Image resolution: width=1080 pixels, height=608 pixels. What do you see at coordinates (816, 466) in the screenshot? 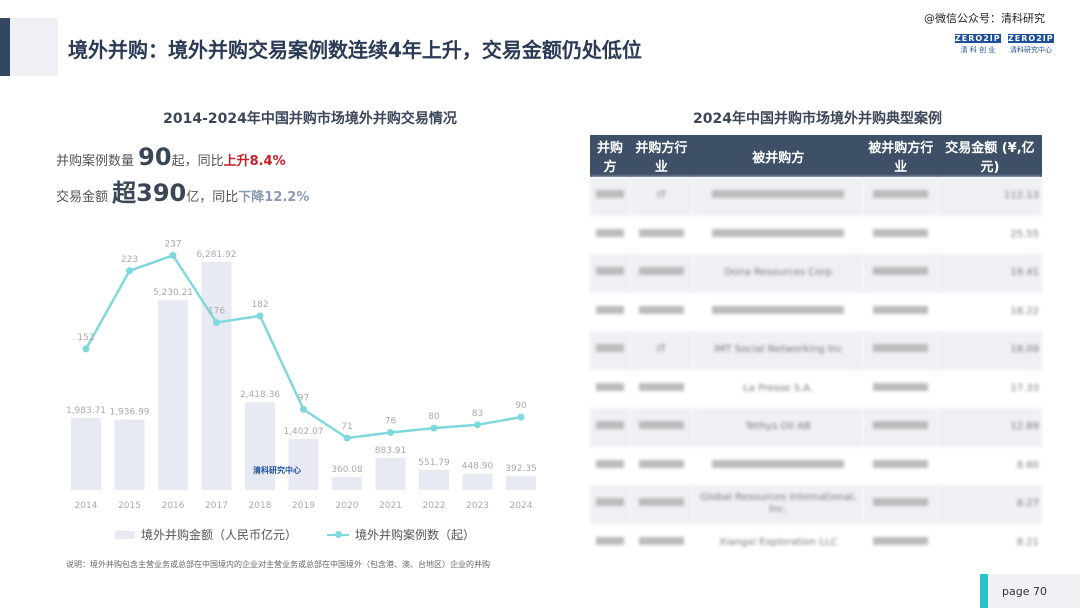
I see `table-row: 8.60` at bounding box center [816, 466].